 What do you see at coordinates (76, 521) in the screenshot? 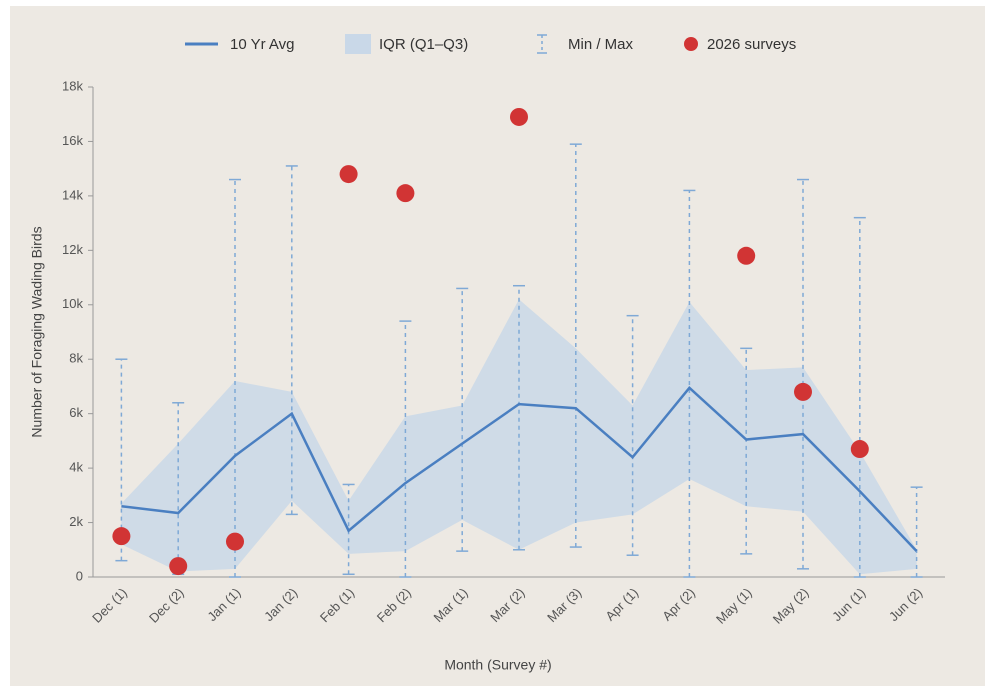
I see `y-tick-label: 2k` at bounding box center [76, 521].